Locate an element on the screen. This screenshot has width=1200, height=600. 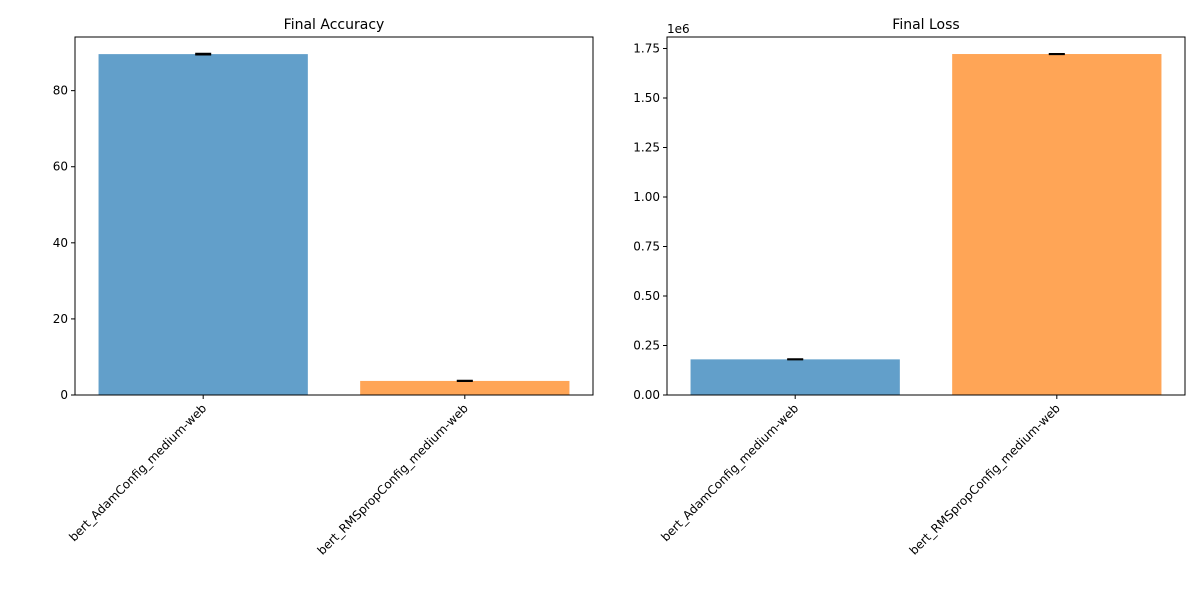
accuracy-y-tick-label-2: 20 is located at coordinates (60, 319).